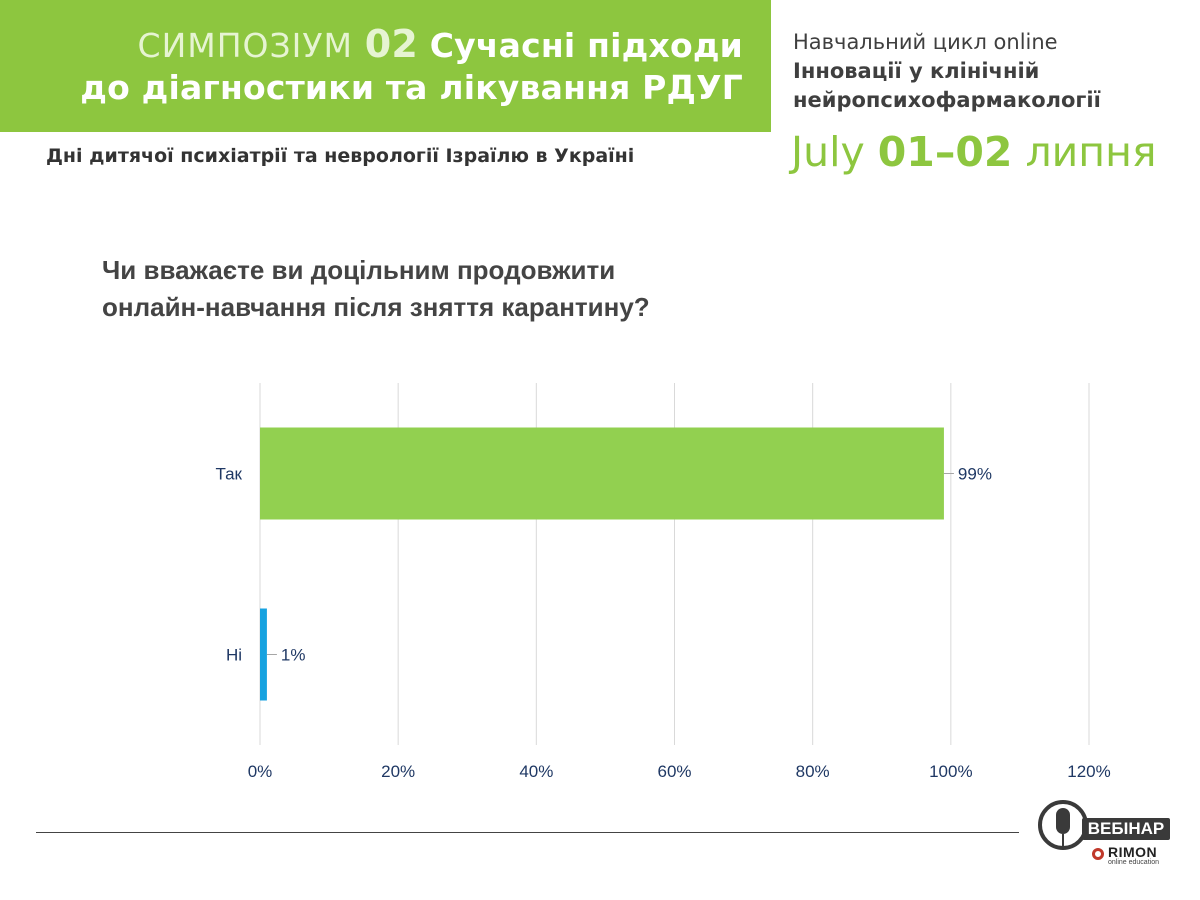  Describe the element at coordinates (925, 42) in the screenshot. I see `cycle-line-1: Навчальний цикл online` at that location.